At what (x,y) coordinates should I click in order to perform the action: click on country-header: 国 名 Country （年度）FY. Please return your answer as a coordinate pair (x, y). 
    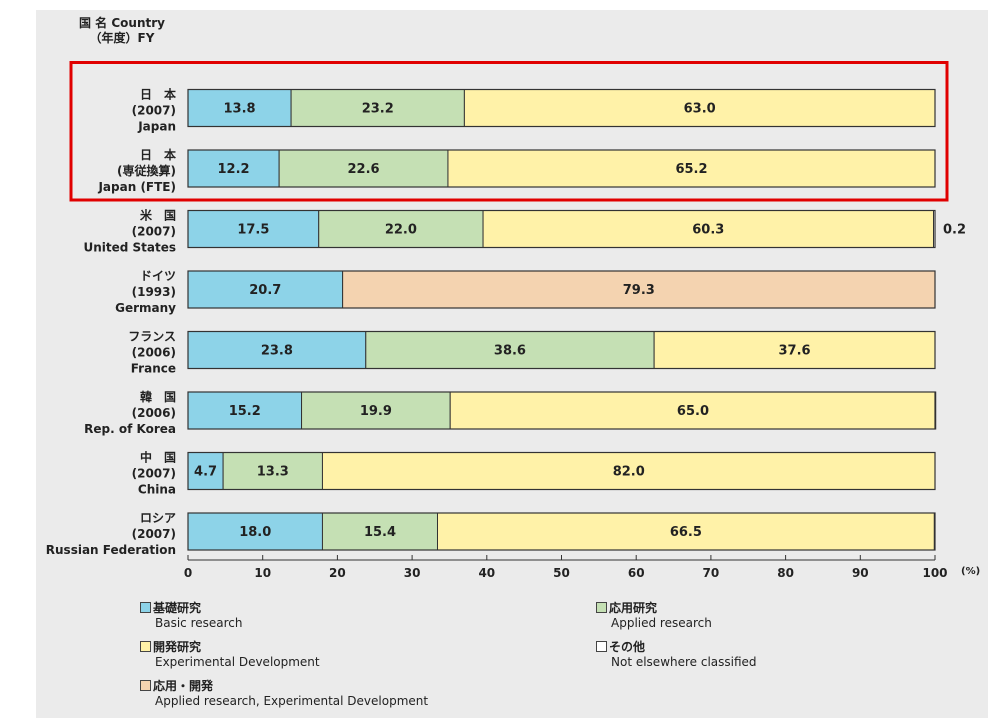
    Looking at the image, I should click on (122, 31).